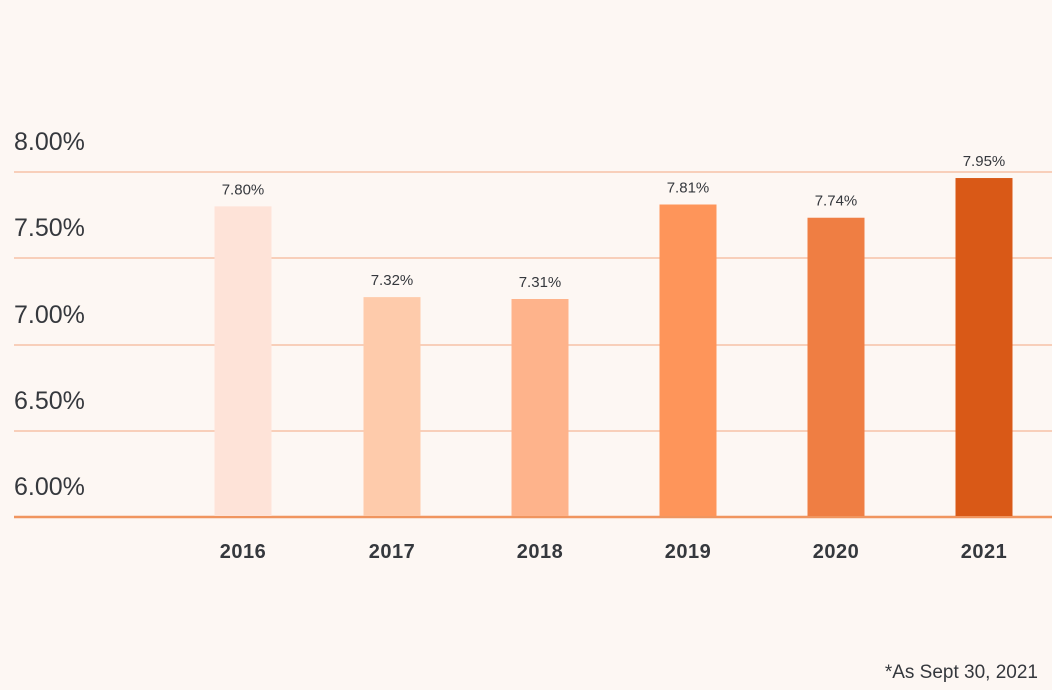  What do you see at coordinates (961, 672) in the screenshot?
I see `footnote: *As Sept 30, 2021` at bounding box center [961, 672].